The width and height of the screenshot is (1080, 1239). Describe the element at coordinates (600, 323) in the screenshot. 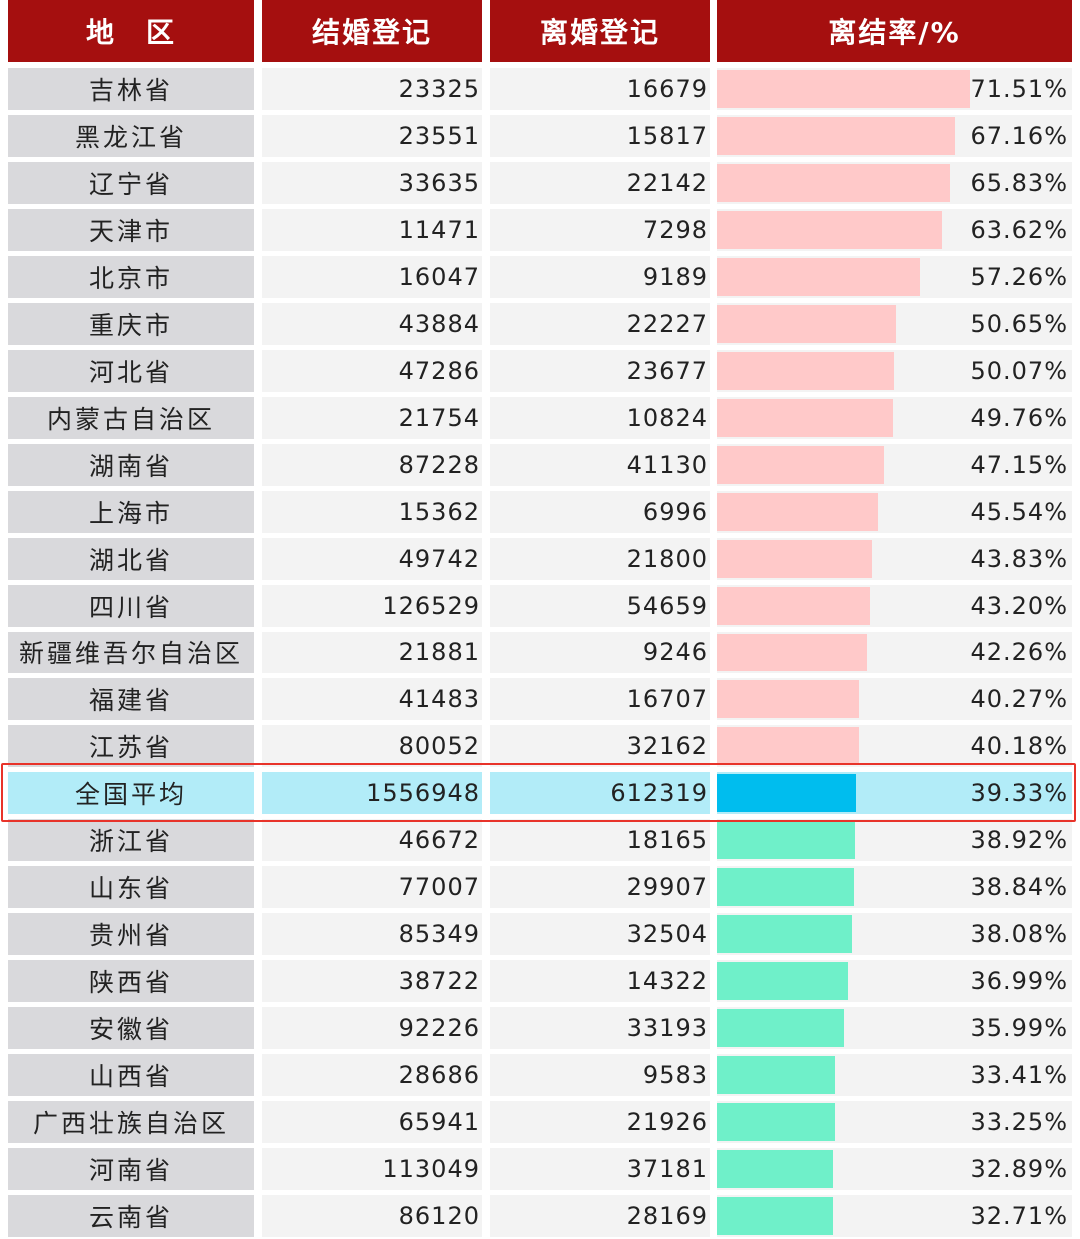

I see `divorces-cell: 22227` at that location.